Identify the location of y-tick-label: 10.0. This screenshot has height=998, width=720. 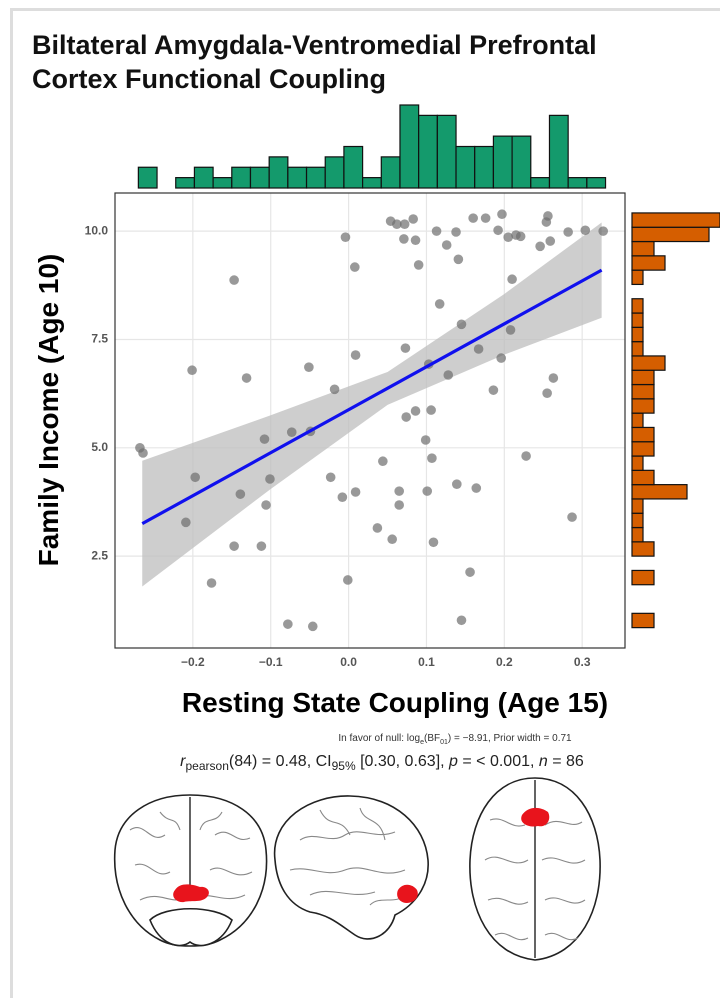
(97, 230).